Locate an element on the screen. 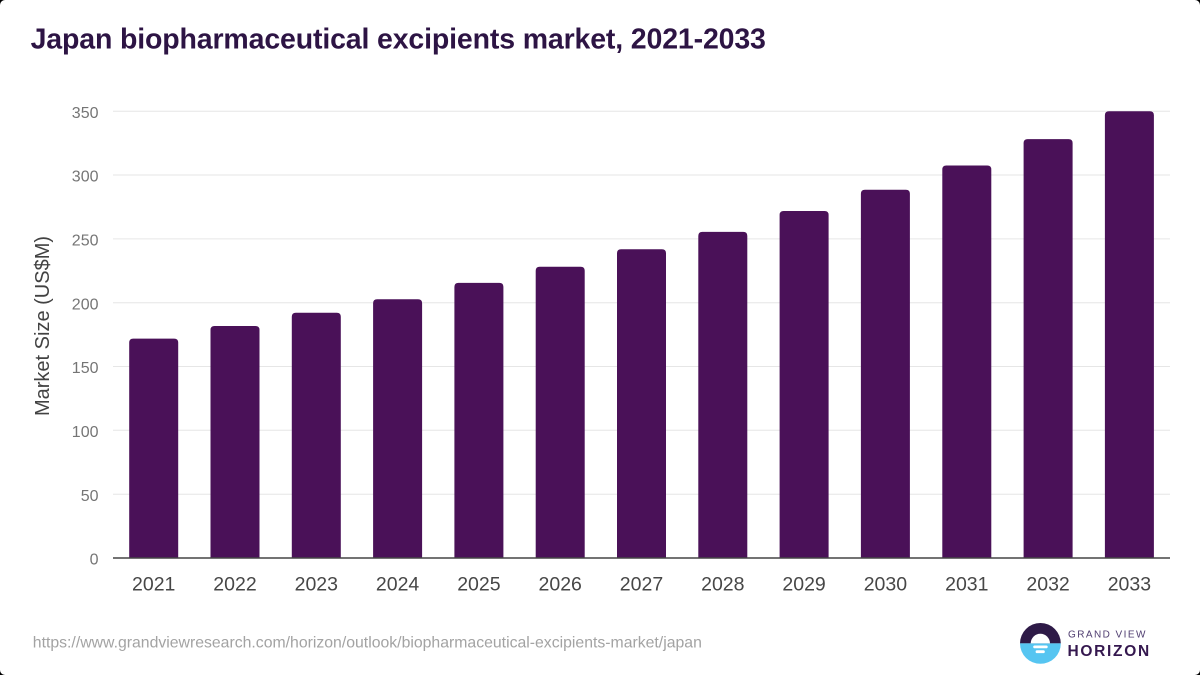 This screenshot has width=1200, height=675. svg-text: 2021 is located at coordinates (153, 585).